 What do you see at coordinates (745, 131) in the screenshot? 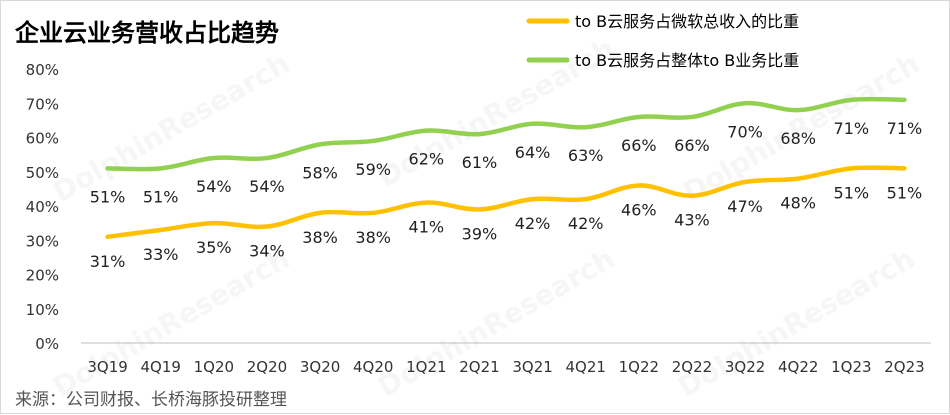
I see `data-label: 70%` at bounding box center [745, 131].